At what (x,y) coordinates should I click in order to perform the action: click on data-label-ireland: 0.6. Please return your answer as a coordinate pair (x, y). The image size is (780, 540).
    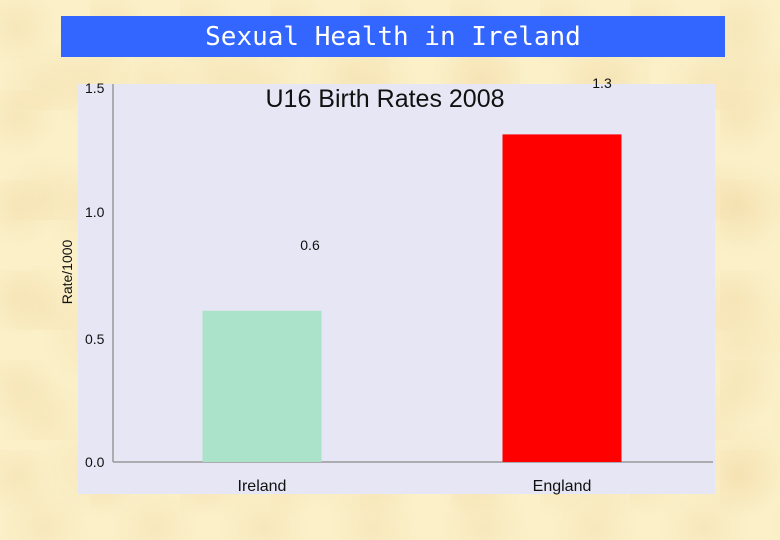
    Looking at the image, I should click on (310, 245).